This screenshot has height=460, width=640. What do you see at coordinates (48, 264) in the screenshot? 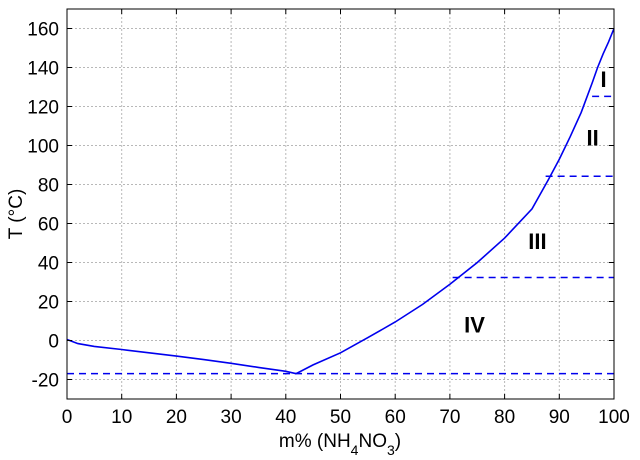
I see `y-tick-label: 40` at bounding box center [48, 264].